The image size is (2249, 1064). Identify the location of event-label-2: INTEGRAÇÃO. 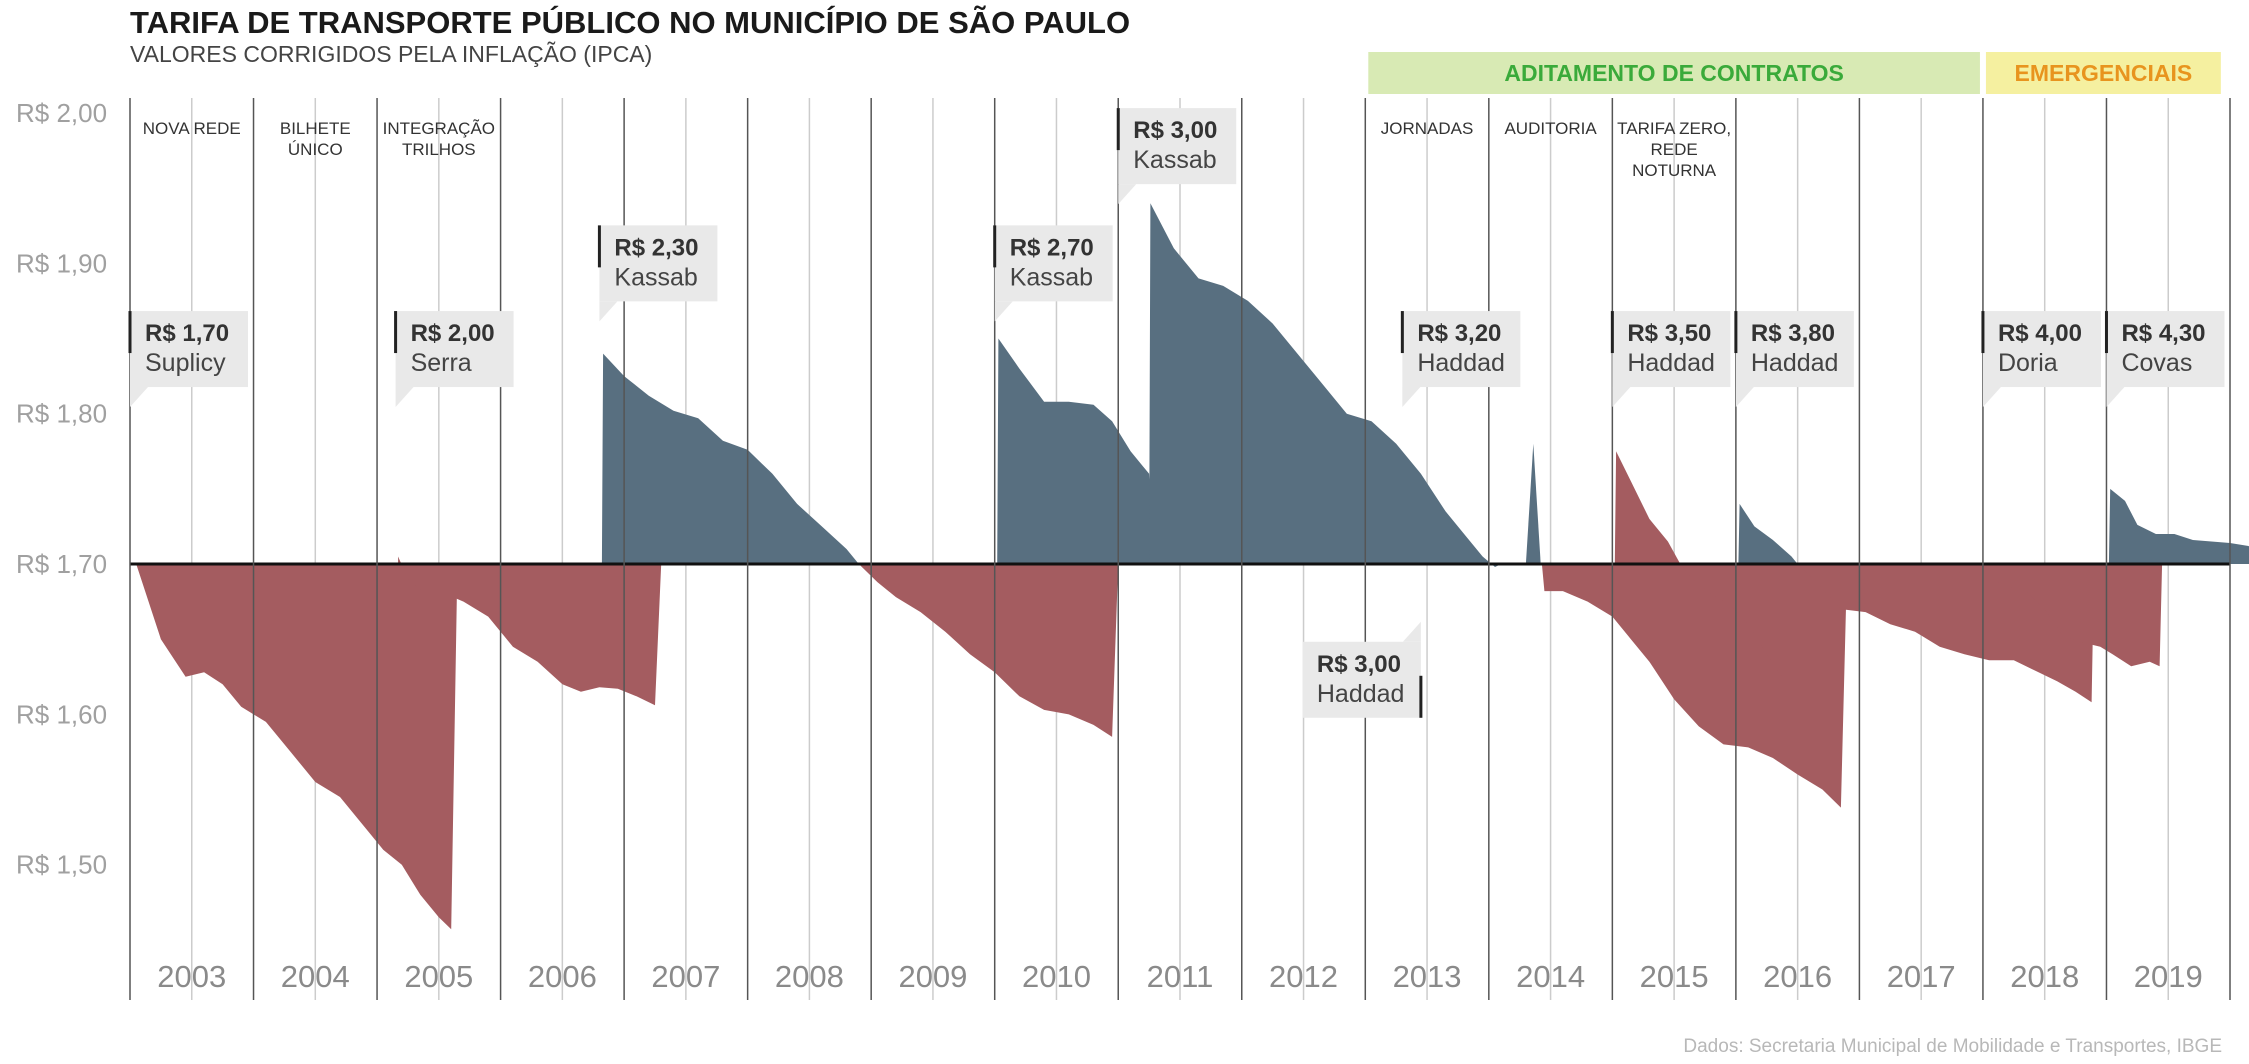
(439, 128).